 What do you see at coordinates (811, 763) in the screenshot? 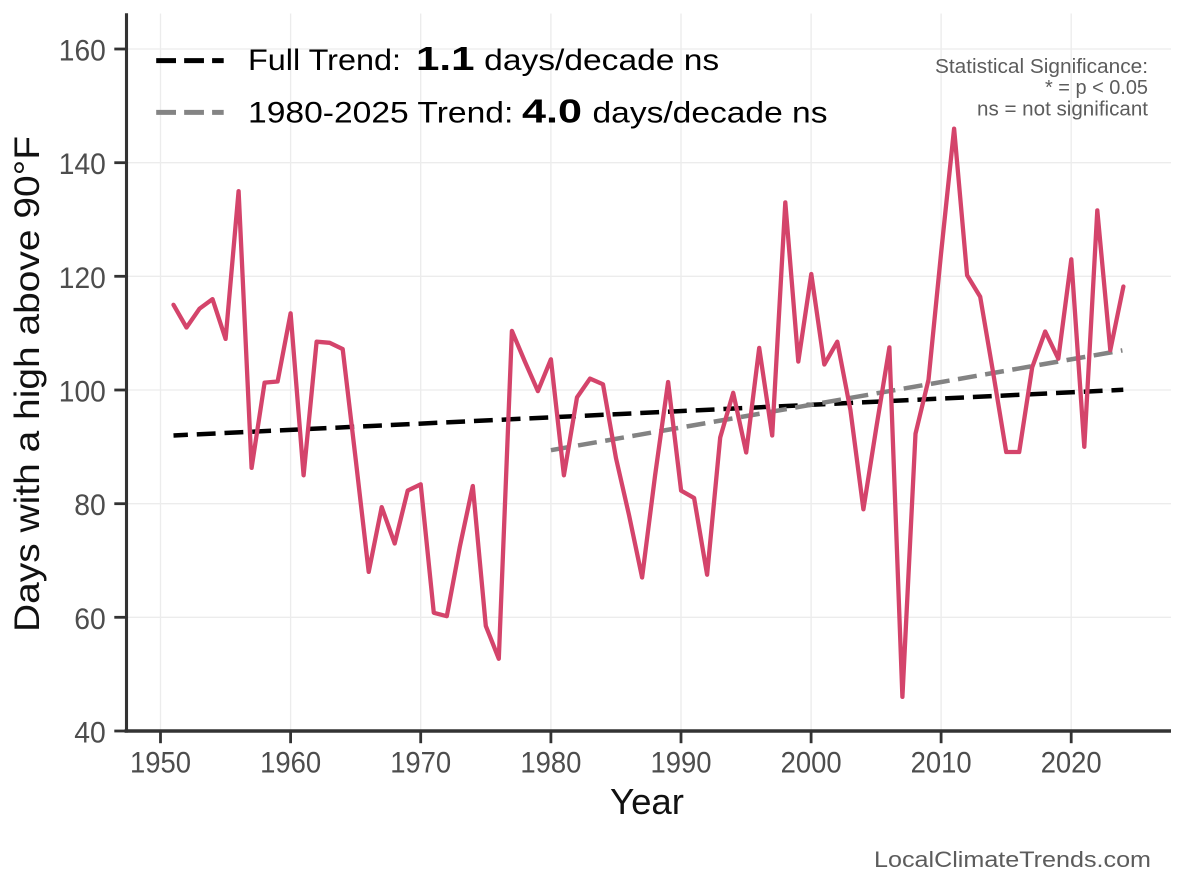
I see `svg-text: 2000` at bounding box center [811, 763].